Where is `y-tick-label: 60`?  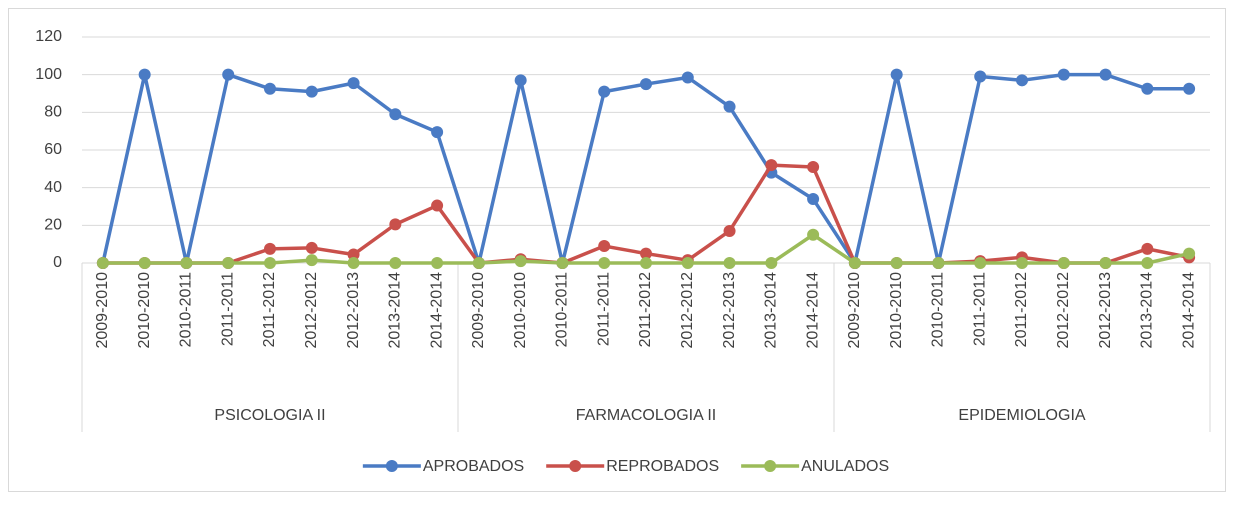
y-tick-label: 60 is located at coordinates (53, 149).